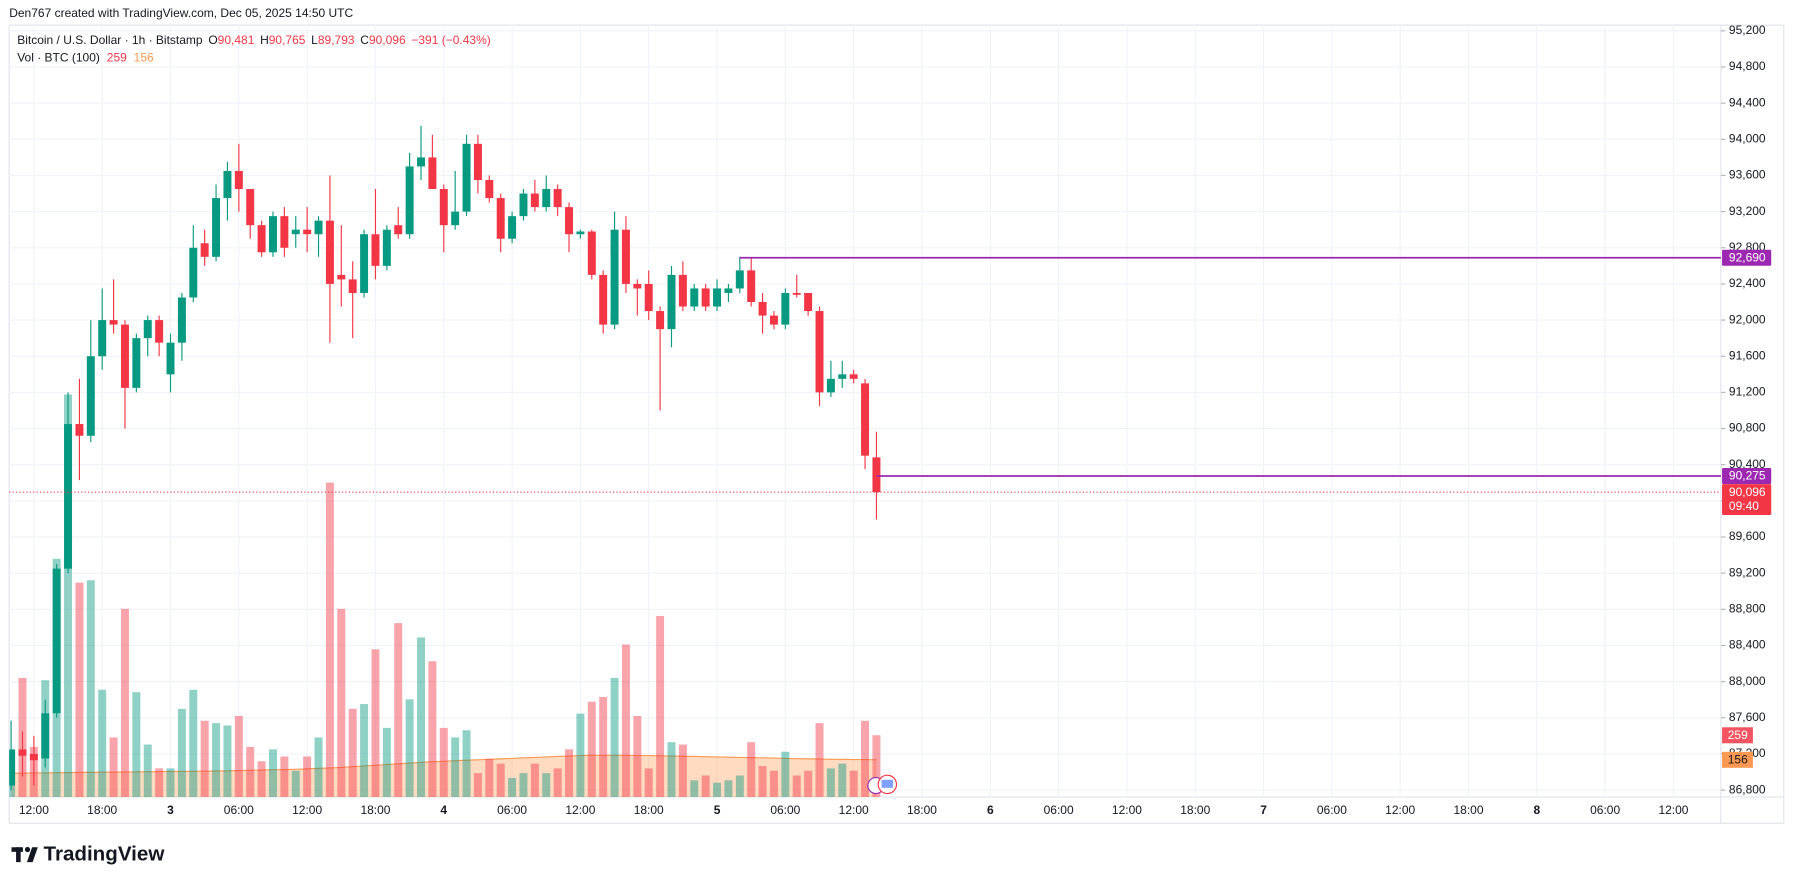  Describe the element at coordinates (364, 40) in the screenshot. I see `legend-key: C` at that location.